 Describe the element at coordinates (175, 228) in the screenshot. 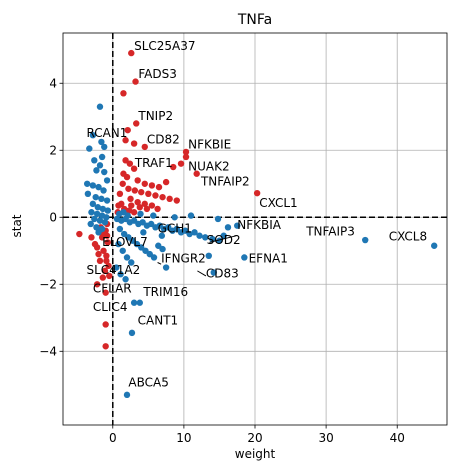

I see `point-annotation: GCH1` at that location.